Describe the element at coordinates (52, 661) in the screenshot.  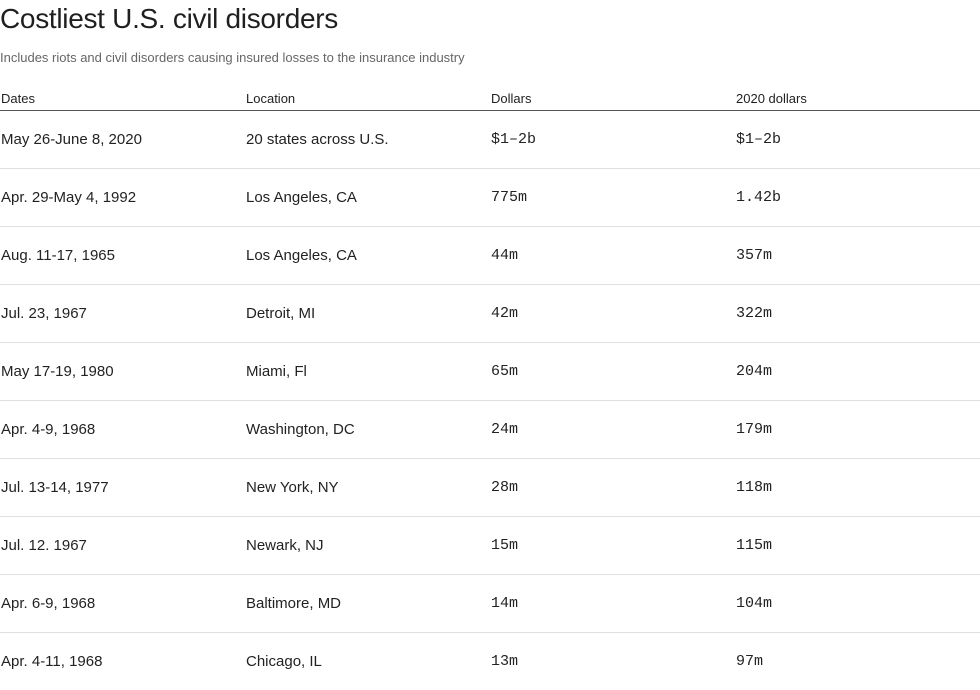
I see `dates-cell: Apr. 4-11, 1968` at that location.